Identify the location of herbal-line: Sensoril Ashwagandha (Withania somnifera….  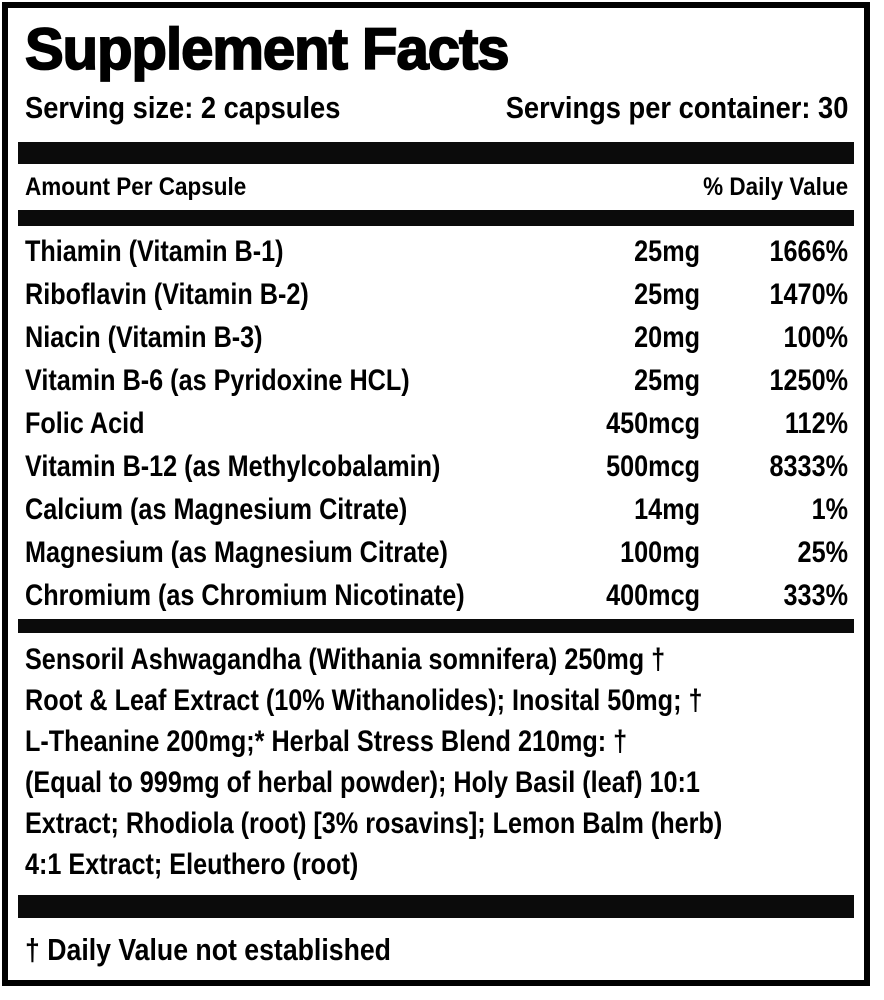
(345, 659).